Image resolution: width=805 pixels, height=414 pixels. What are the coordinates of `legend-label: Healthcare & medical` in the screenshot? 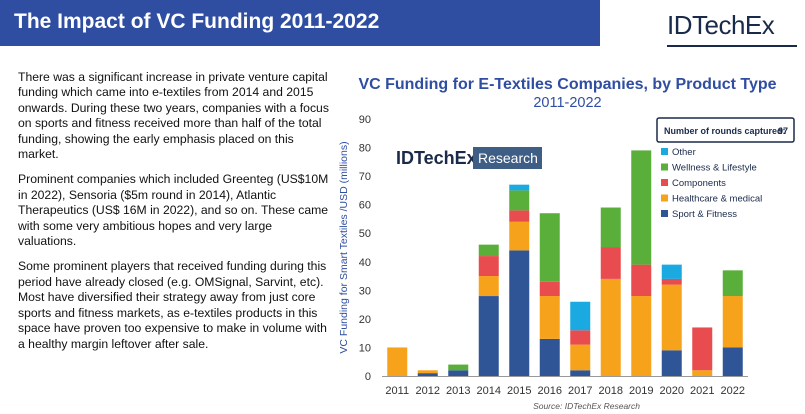 It's located at (717, 199).